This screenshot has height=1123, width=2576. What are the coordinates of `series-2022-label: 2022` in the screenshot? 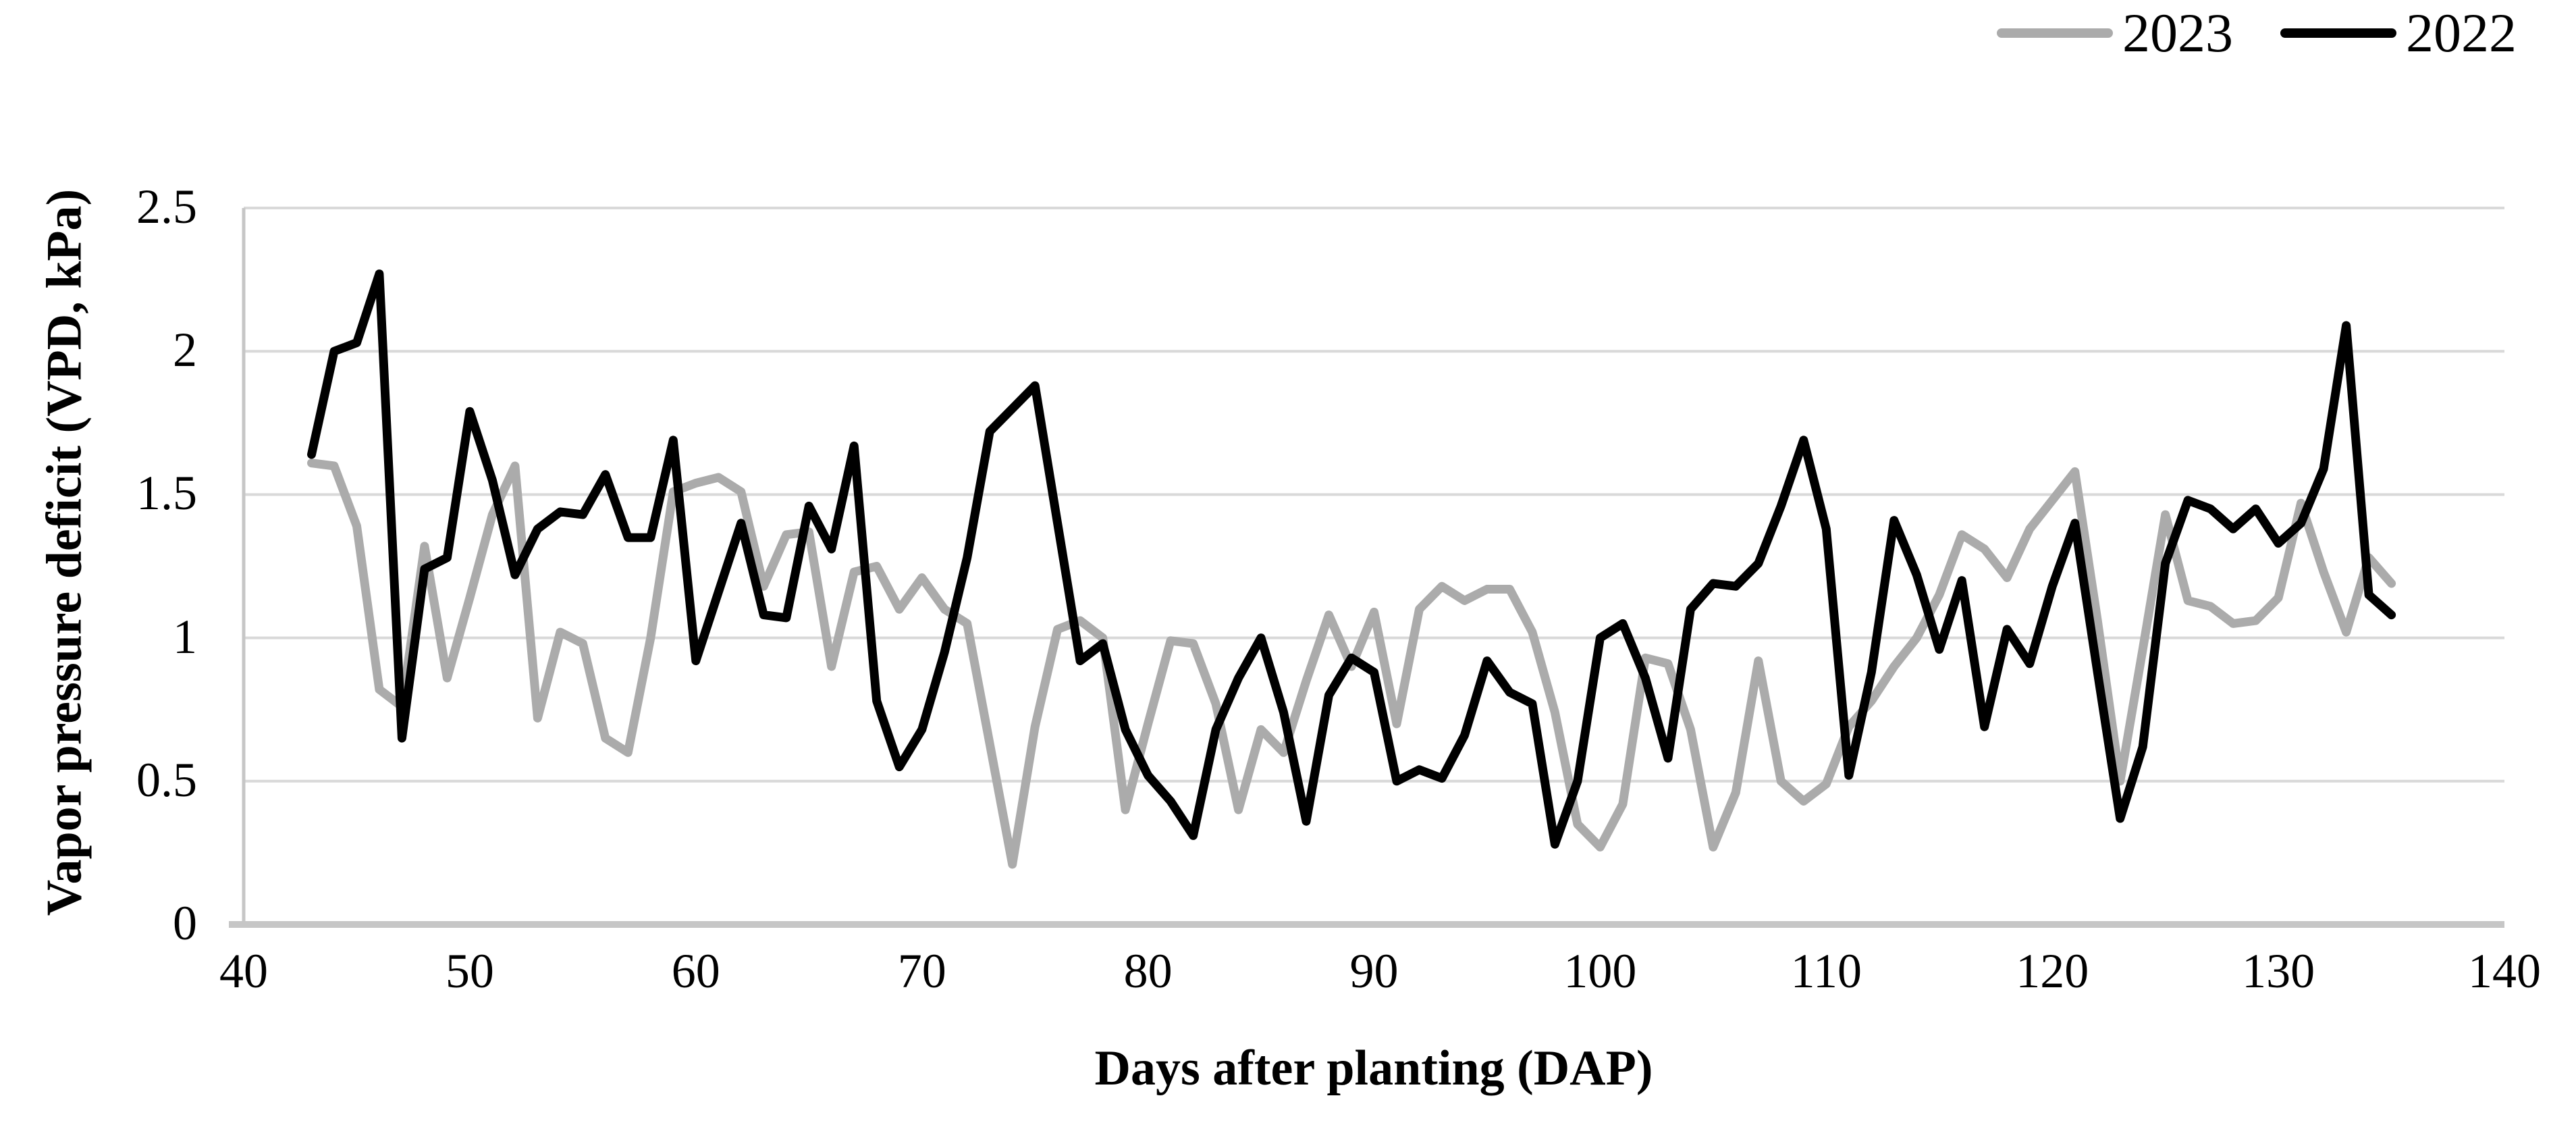 It's located at (2462, 32).